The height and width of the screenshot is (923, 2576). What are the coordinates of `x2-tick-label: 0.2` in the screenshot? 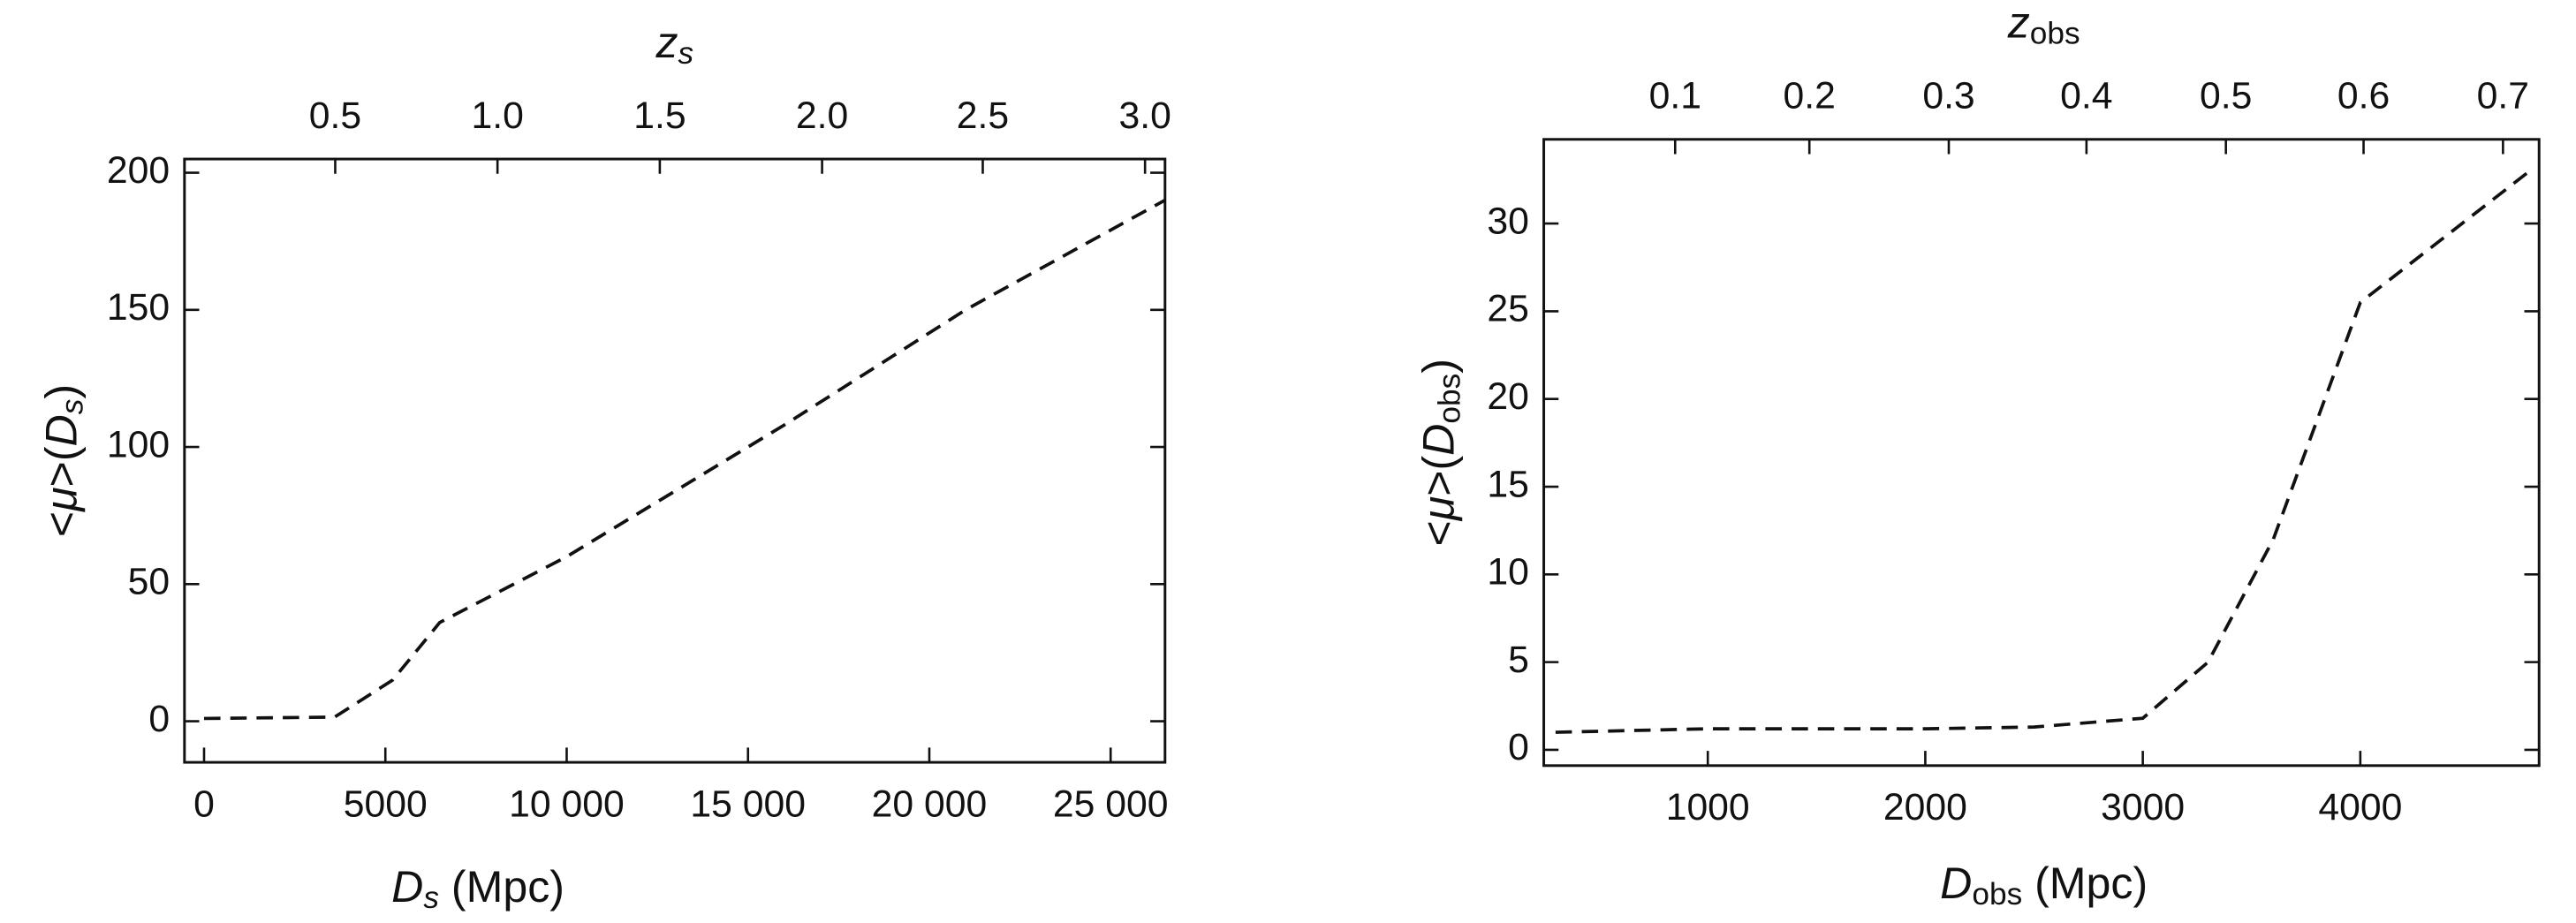 It's located at (1810, 96).